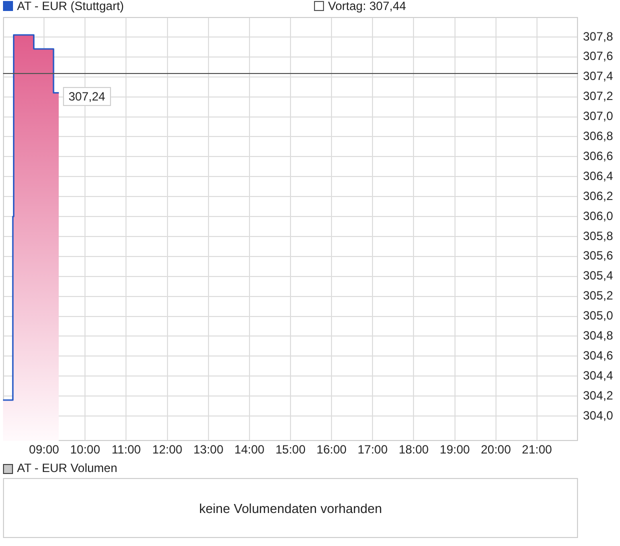  Describe the element at coordinates (598, 415) in the screenshot. I see `y-tick-label: 304,0` at that location.